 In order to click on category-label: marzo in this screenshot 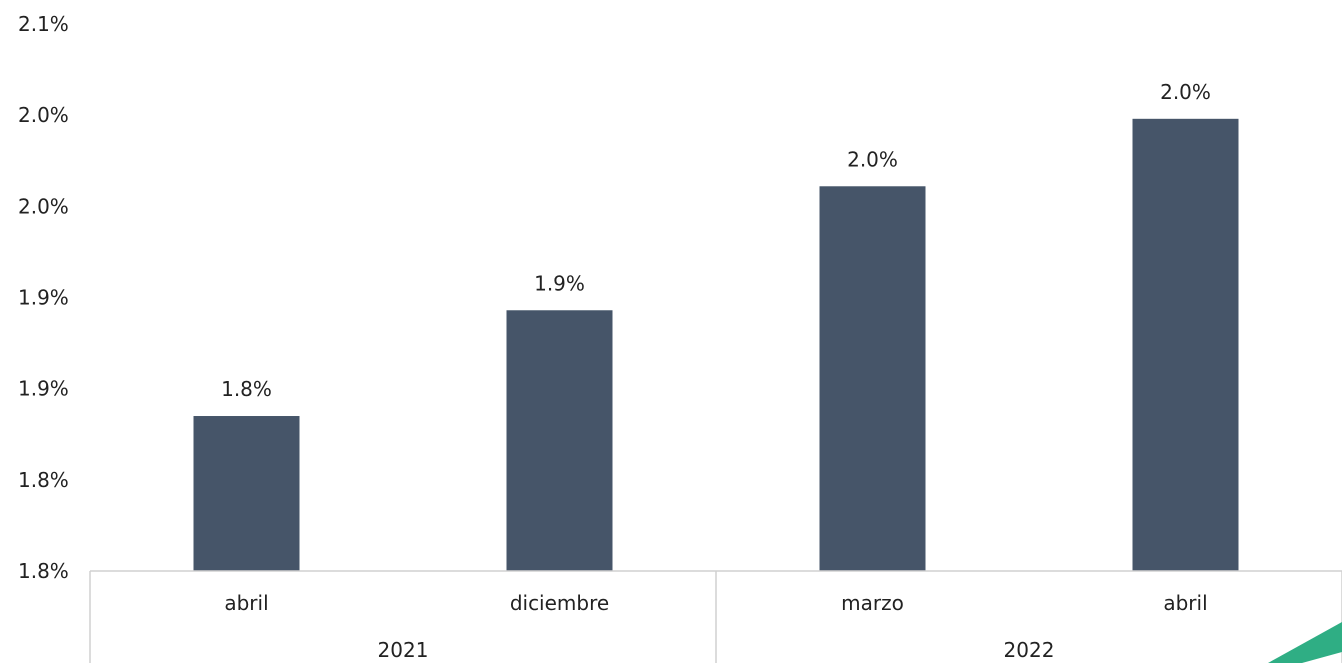, I will do `click(872, 603)`.